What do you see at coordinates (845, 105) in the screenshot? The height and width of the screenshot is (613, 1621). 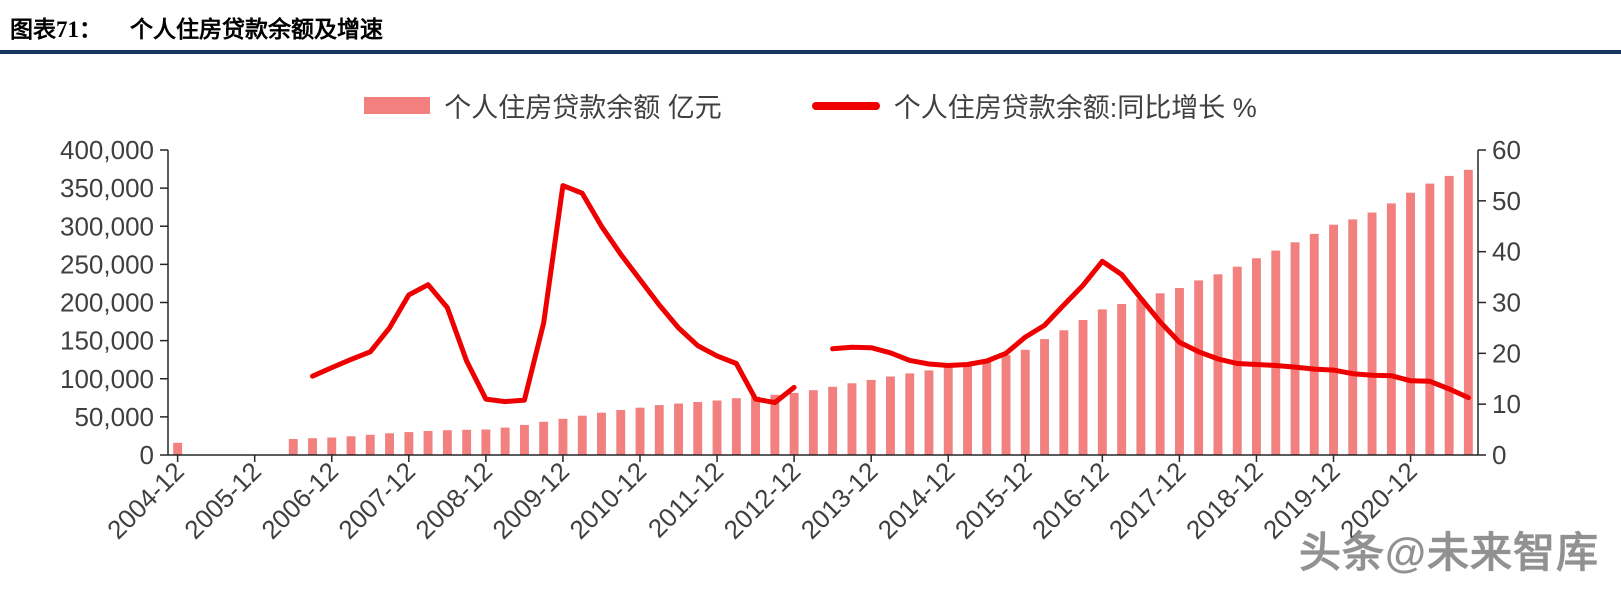 I see `line-swatch-icon` at bounding box center [845, 105].